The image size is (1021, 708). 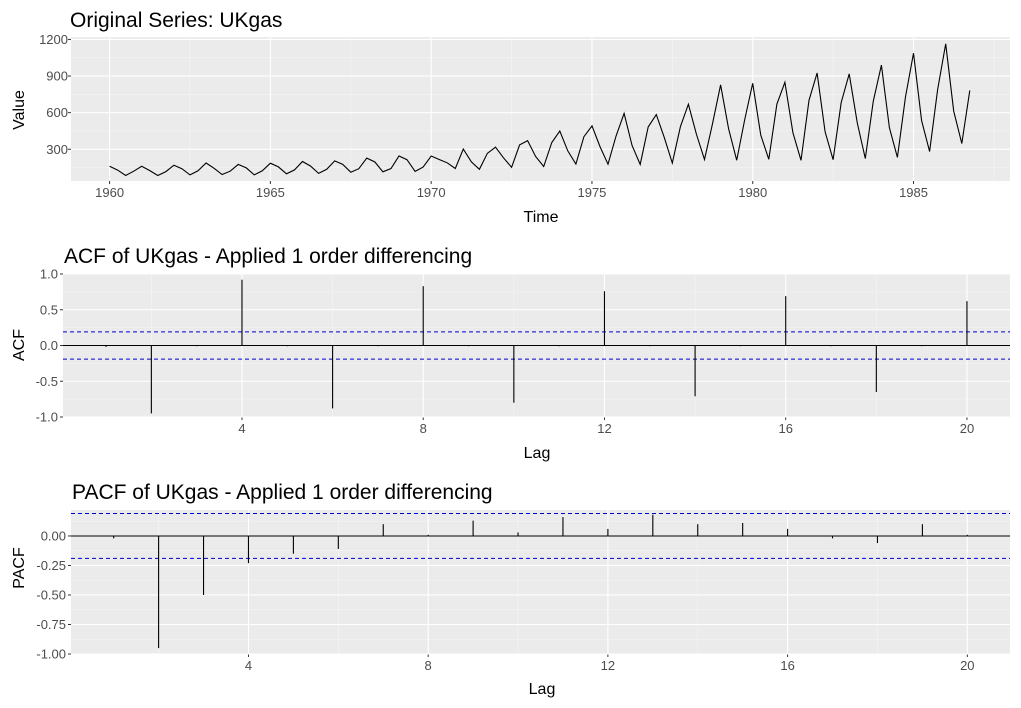 I want to click on y-tick-label: -0.50, so click(x=51, y=594).